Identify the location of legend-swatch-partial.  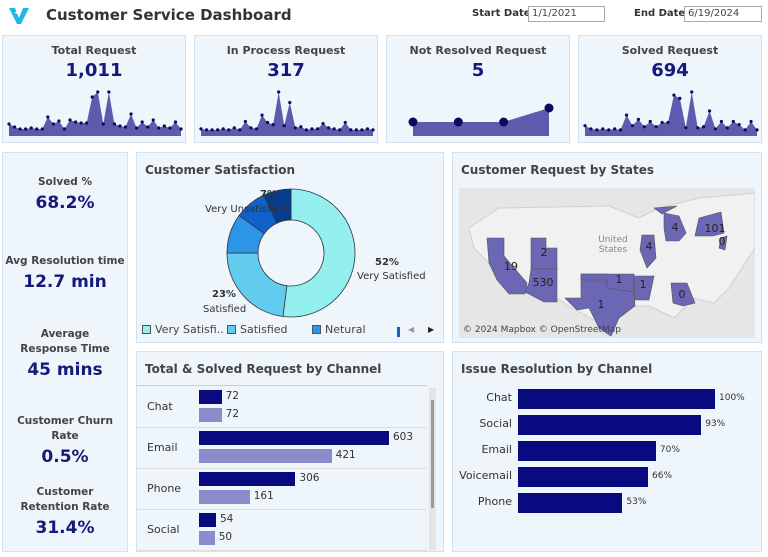
(398, 332).